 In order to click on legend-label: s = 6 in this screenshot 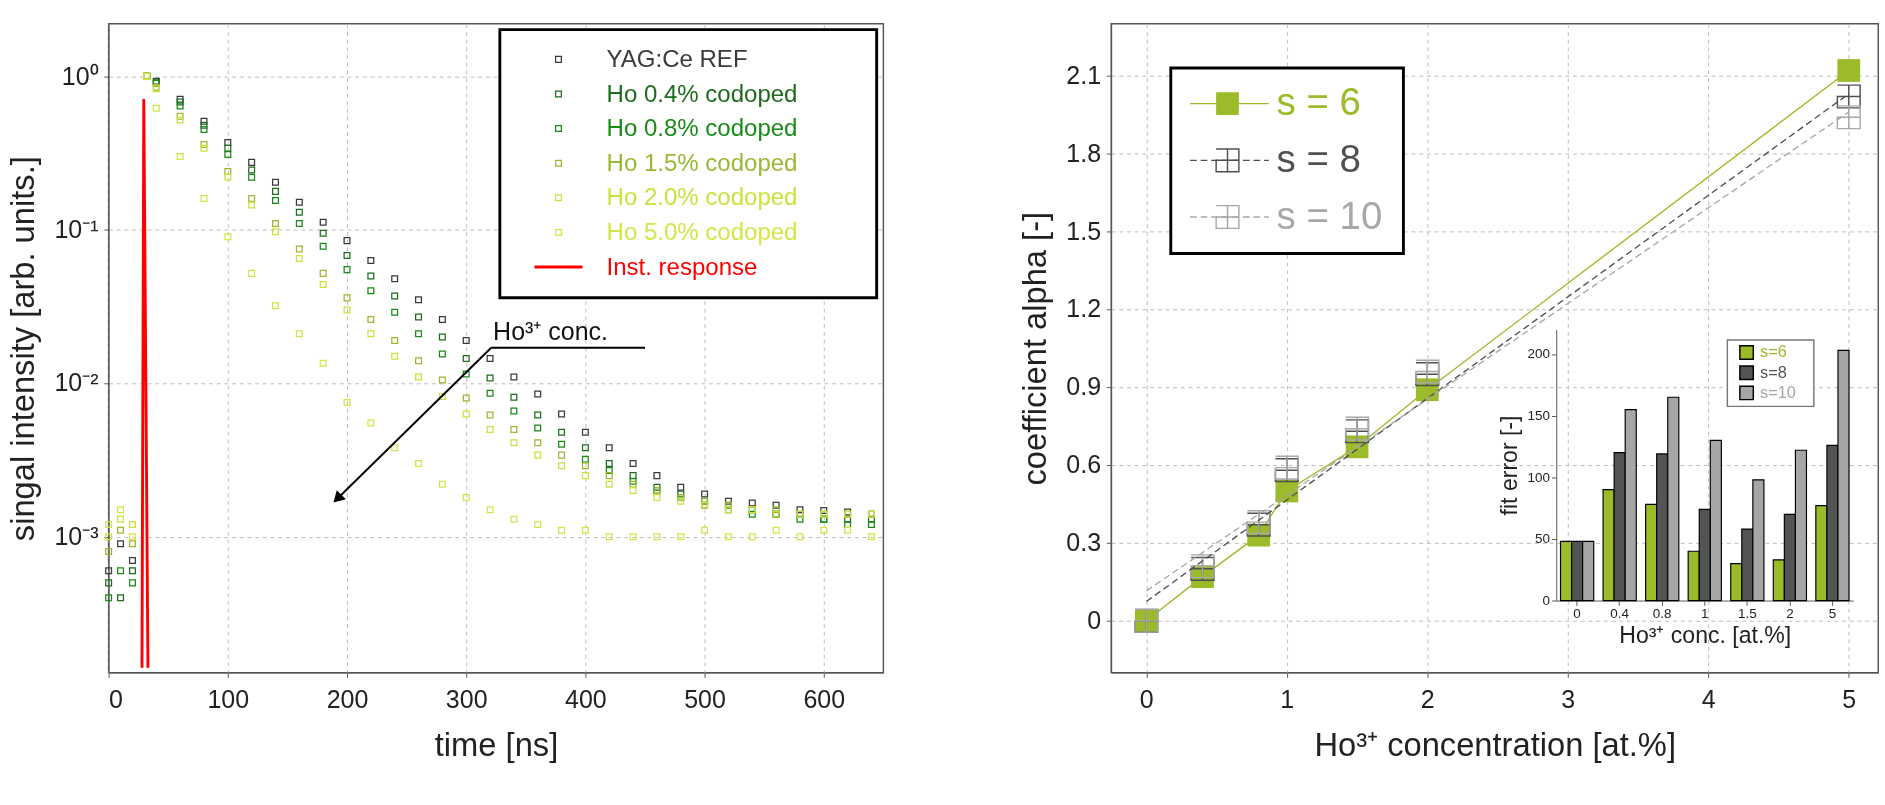, I will do `click(1318, 102)`.